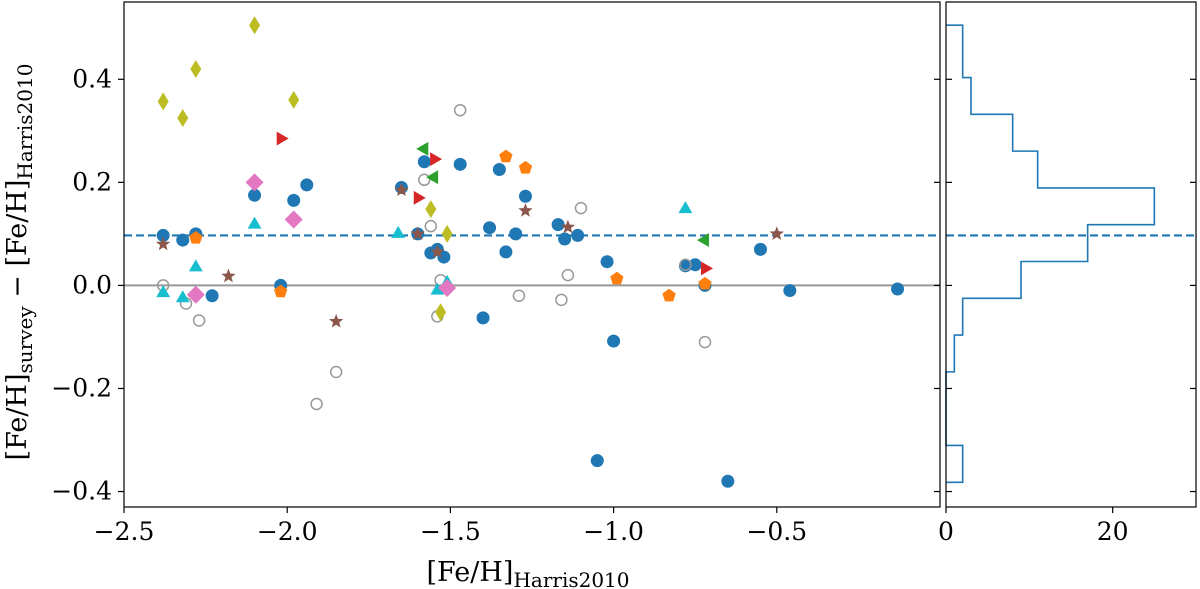 The image size is (1200, 589). What do you see at coordinates (1071, 285) in the screenshot?
I see `side-y-axis` at bounding box center [1071, 285].